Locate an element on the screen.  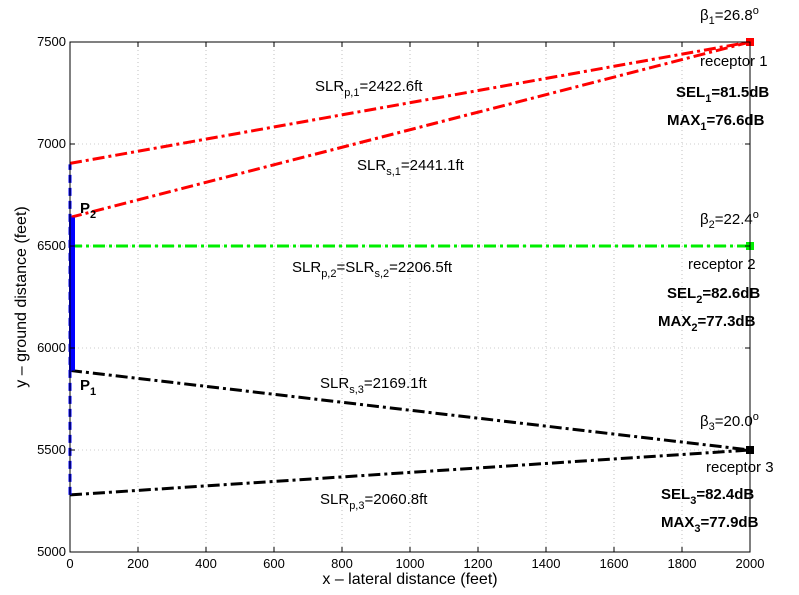
x-tick-label: 1200 is located at coordinates (478, 563).